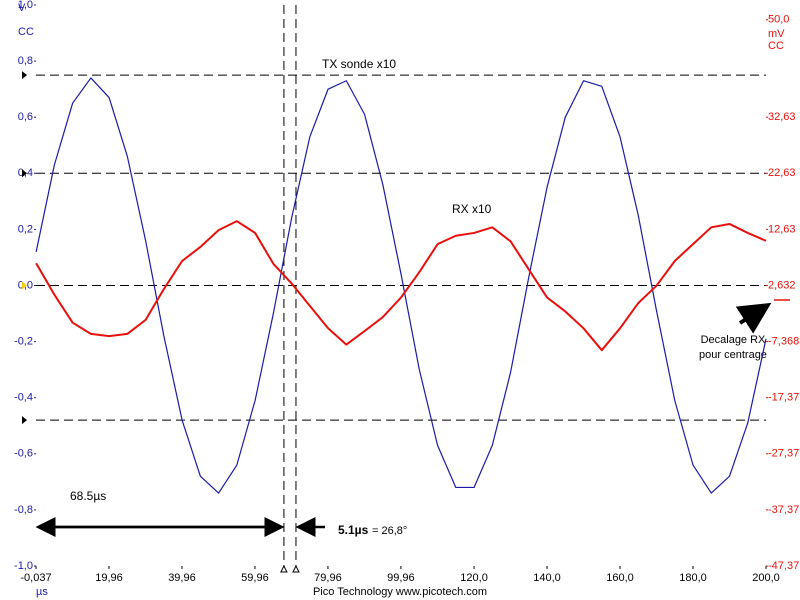  What do you see at coordinates (23, 398) in the screenshot?
I see `y-tick-label: -0,4` at bounding box center [23, 398].